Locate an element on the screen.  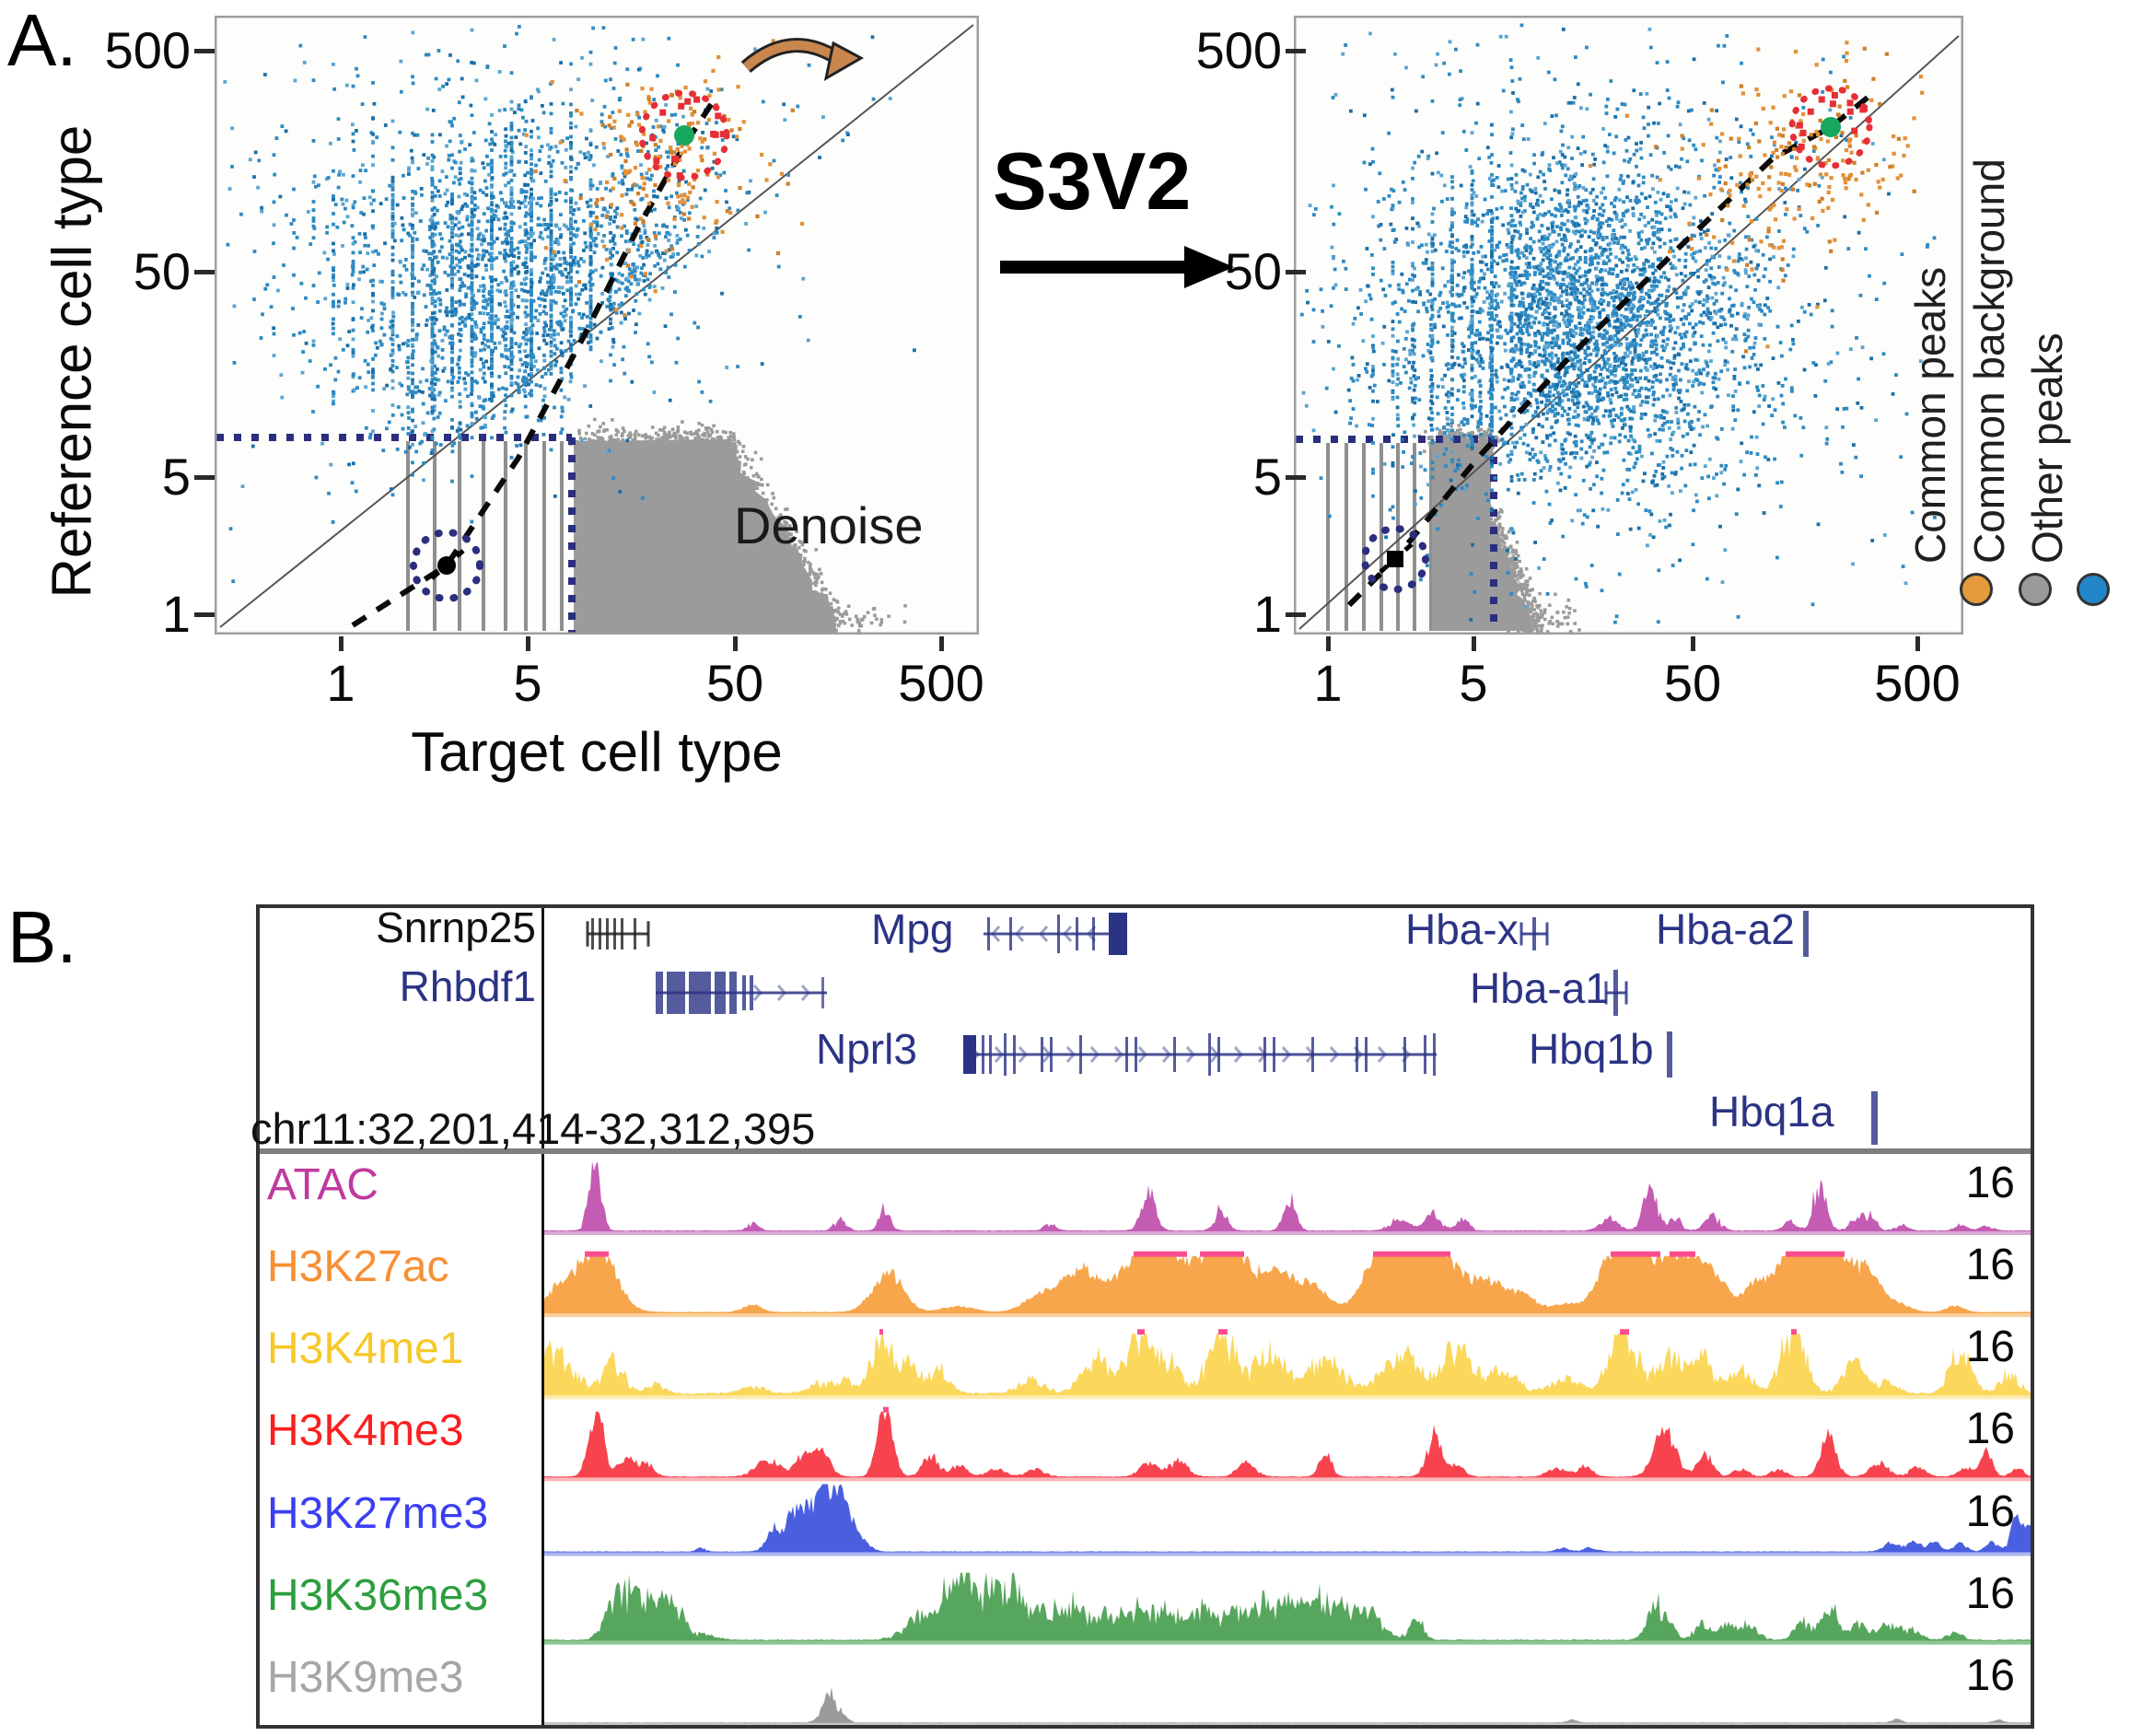
track-label-h3k27ac: H3K27ac is located at coordinates (358, 1266).